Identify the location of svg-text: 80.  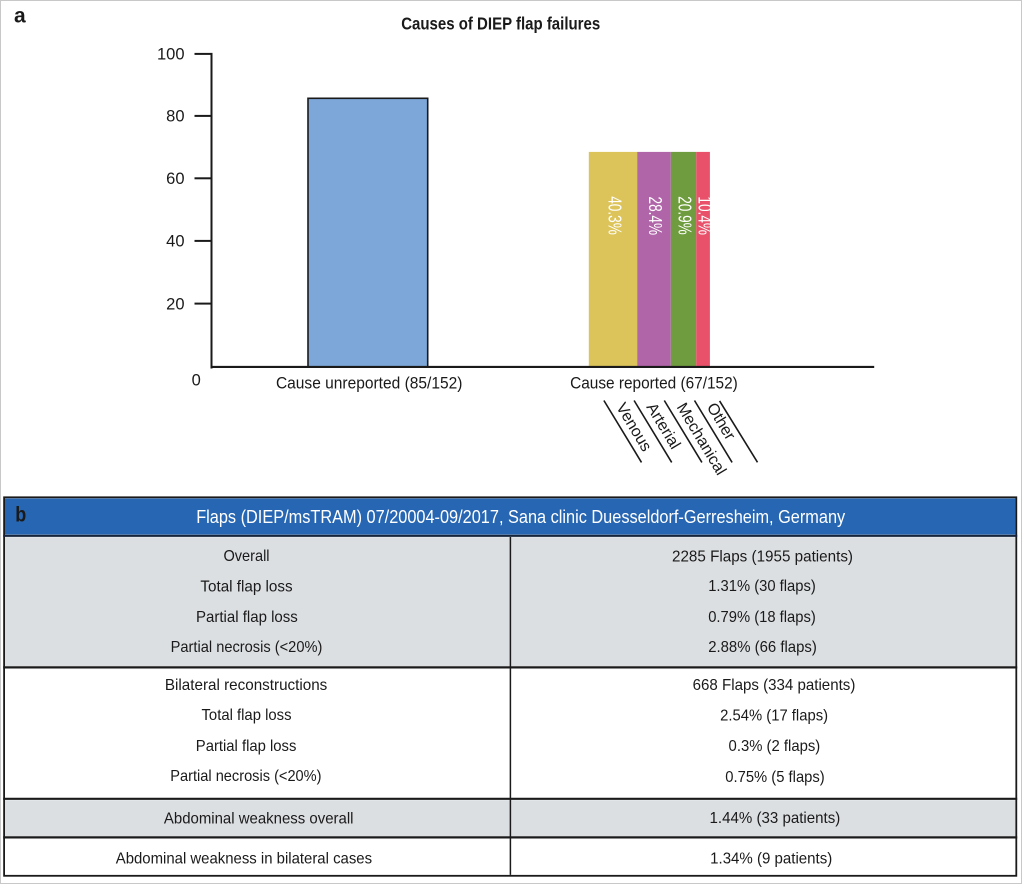
(175, 117).